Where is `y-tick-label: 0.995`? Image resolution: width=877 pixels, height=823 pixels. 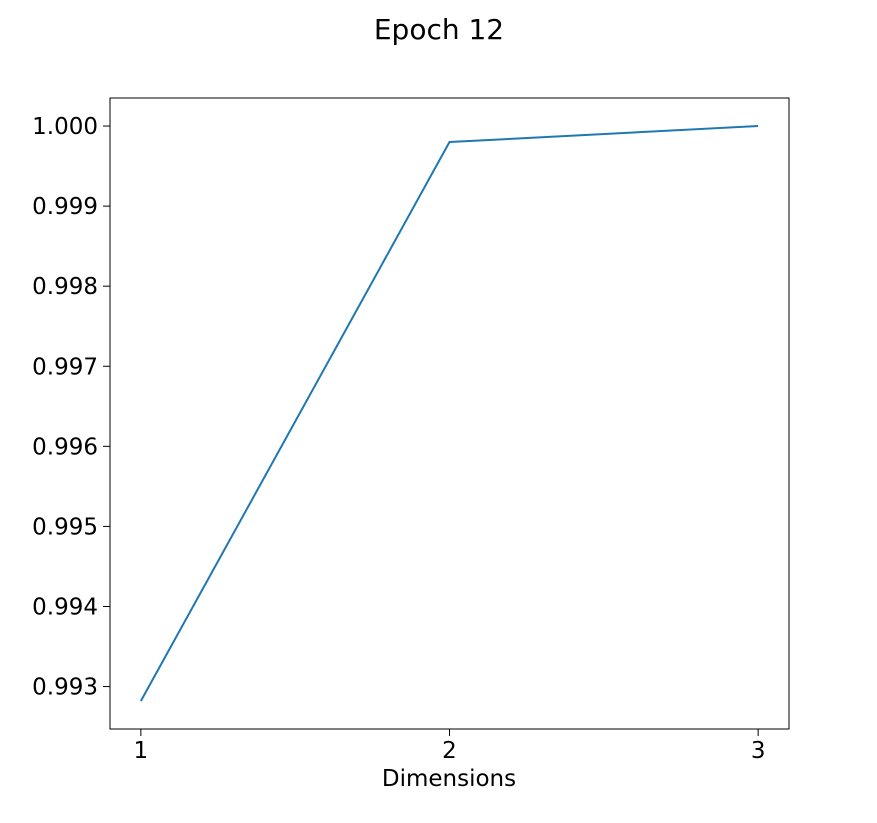
y-tick-label: 0.995 is located at coordinates (65, 527).